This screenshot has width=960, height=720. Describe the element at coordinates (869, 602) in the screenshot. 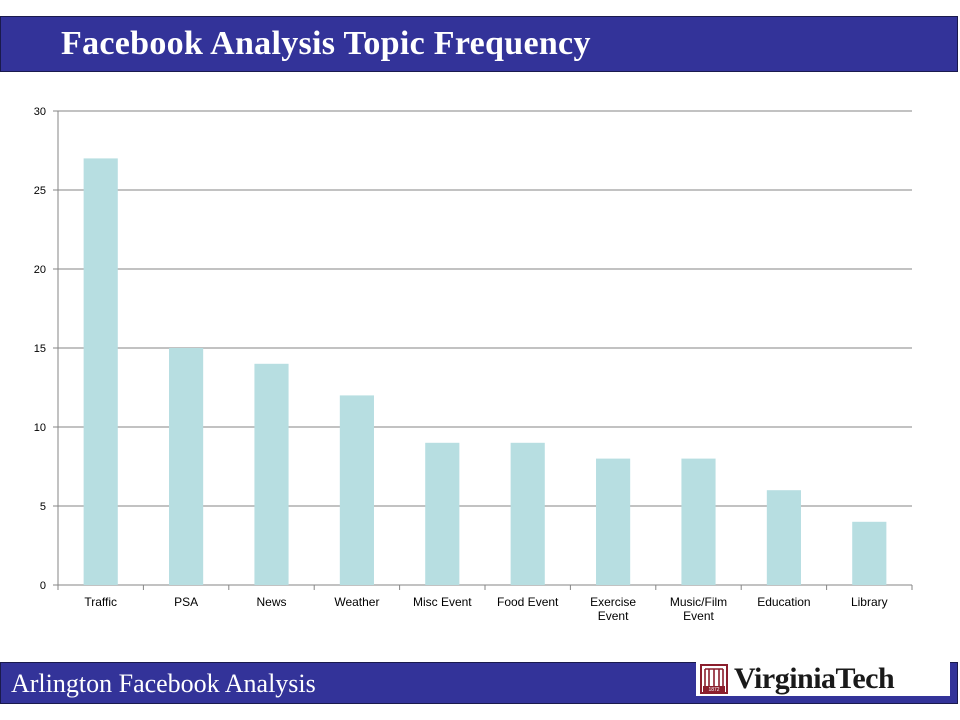

I see `x-category-label: Library` at that location.